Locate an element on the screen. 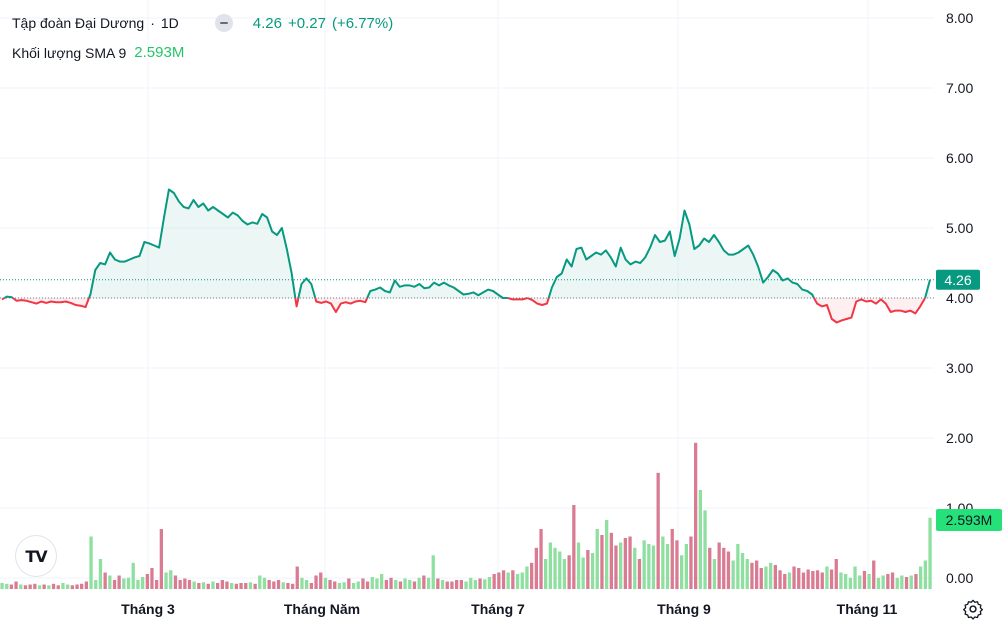 The width and height of the screenshot is (1008, 625). last-price-badge-label: 4.26 is located at coordinates (957, 280).